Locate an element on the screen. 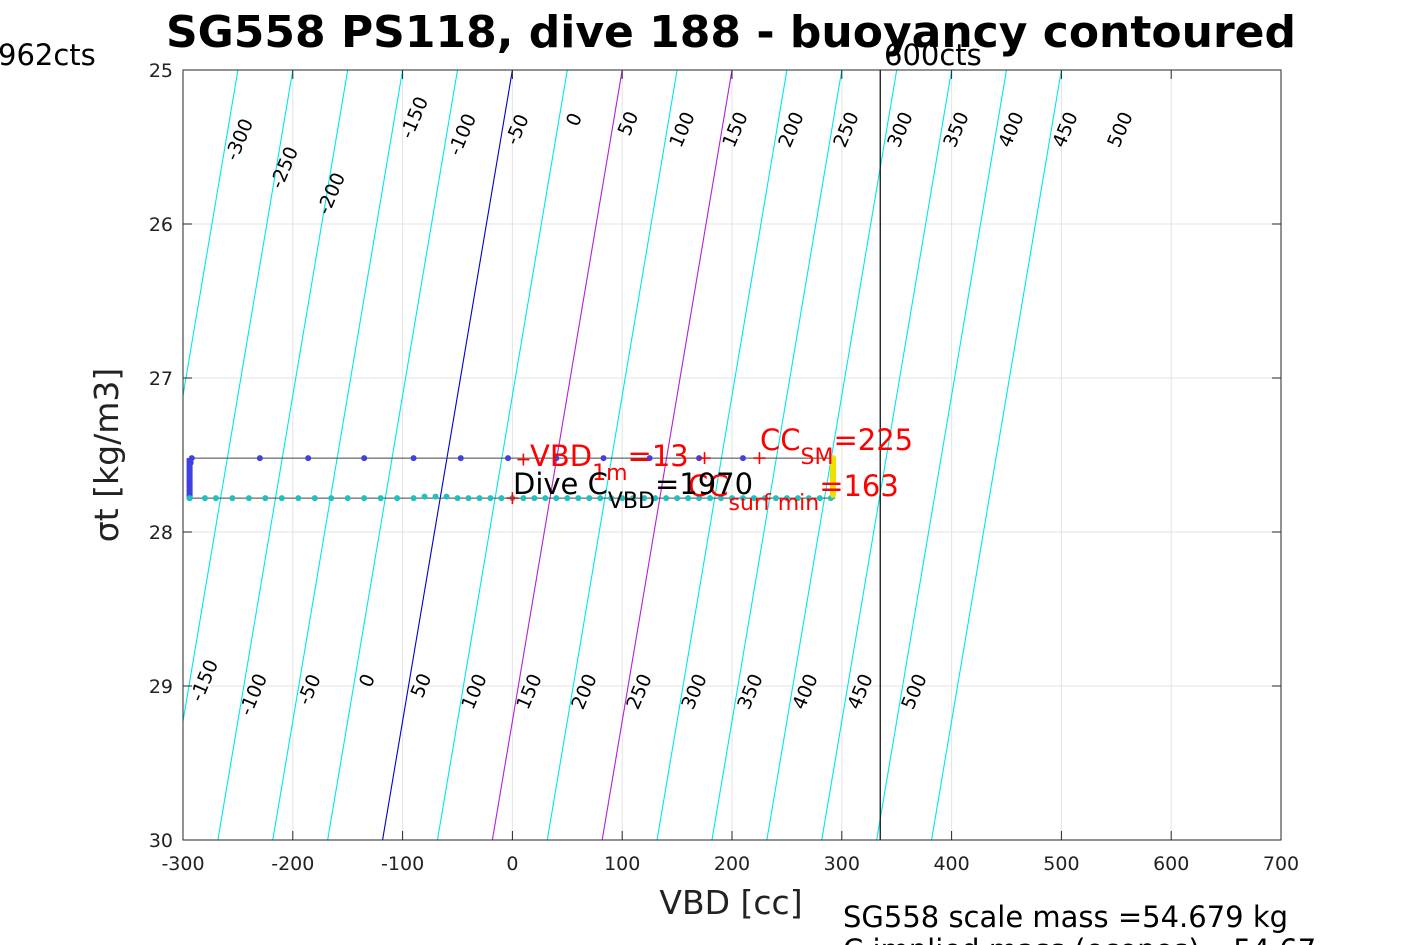  x-tick-label: 400 is located at coordinates (951, 864).